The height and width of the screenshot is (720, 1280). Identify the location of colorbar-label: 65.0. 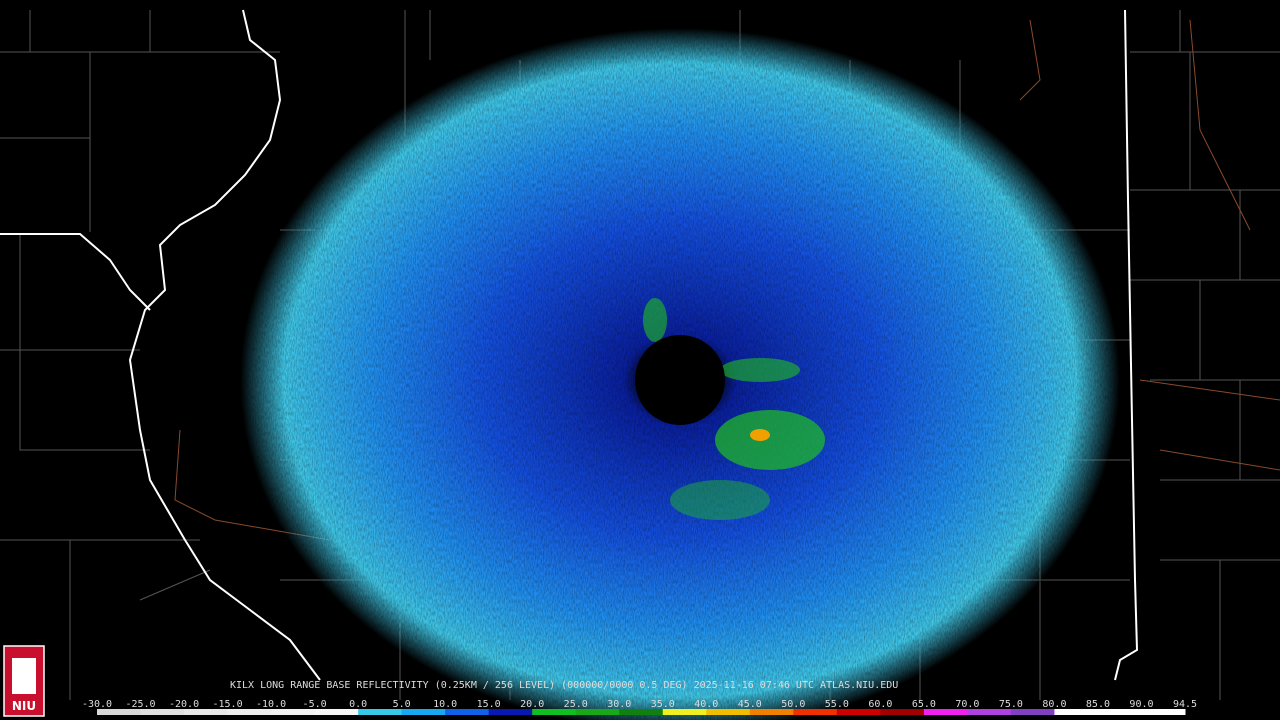
(924, 704).